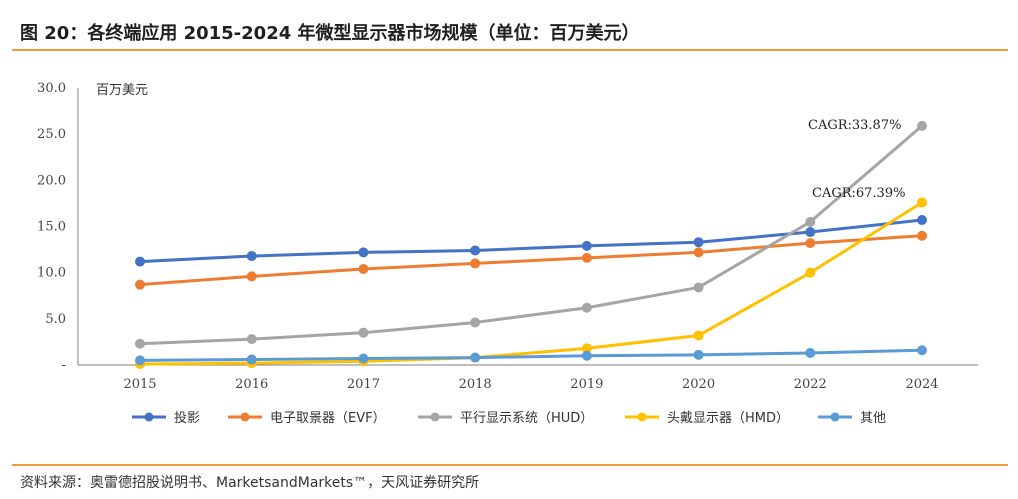  I want to click on legend-label: 电子取景器（EVF）, so click(328, 418).